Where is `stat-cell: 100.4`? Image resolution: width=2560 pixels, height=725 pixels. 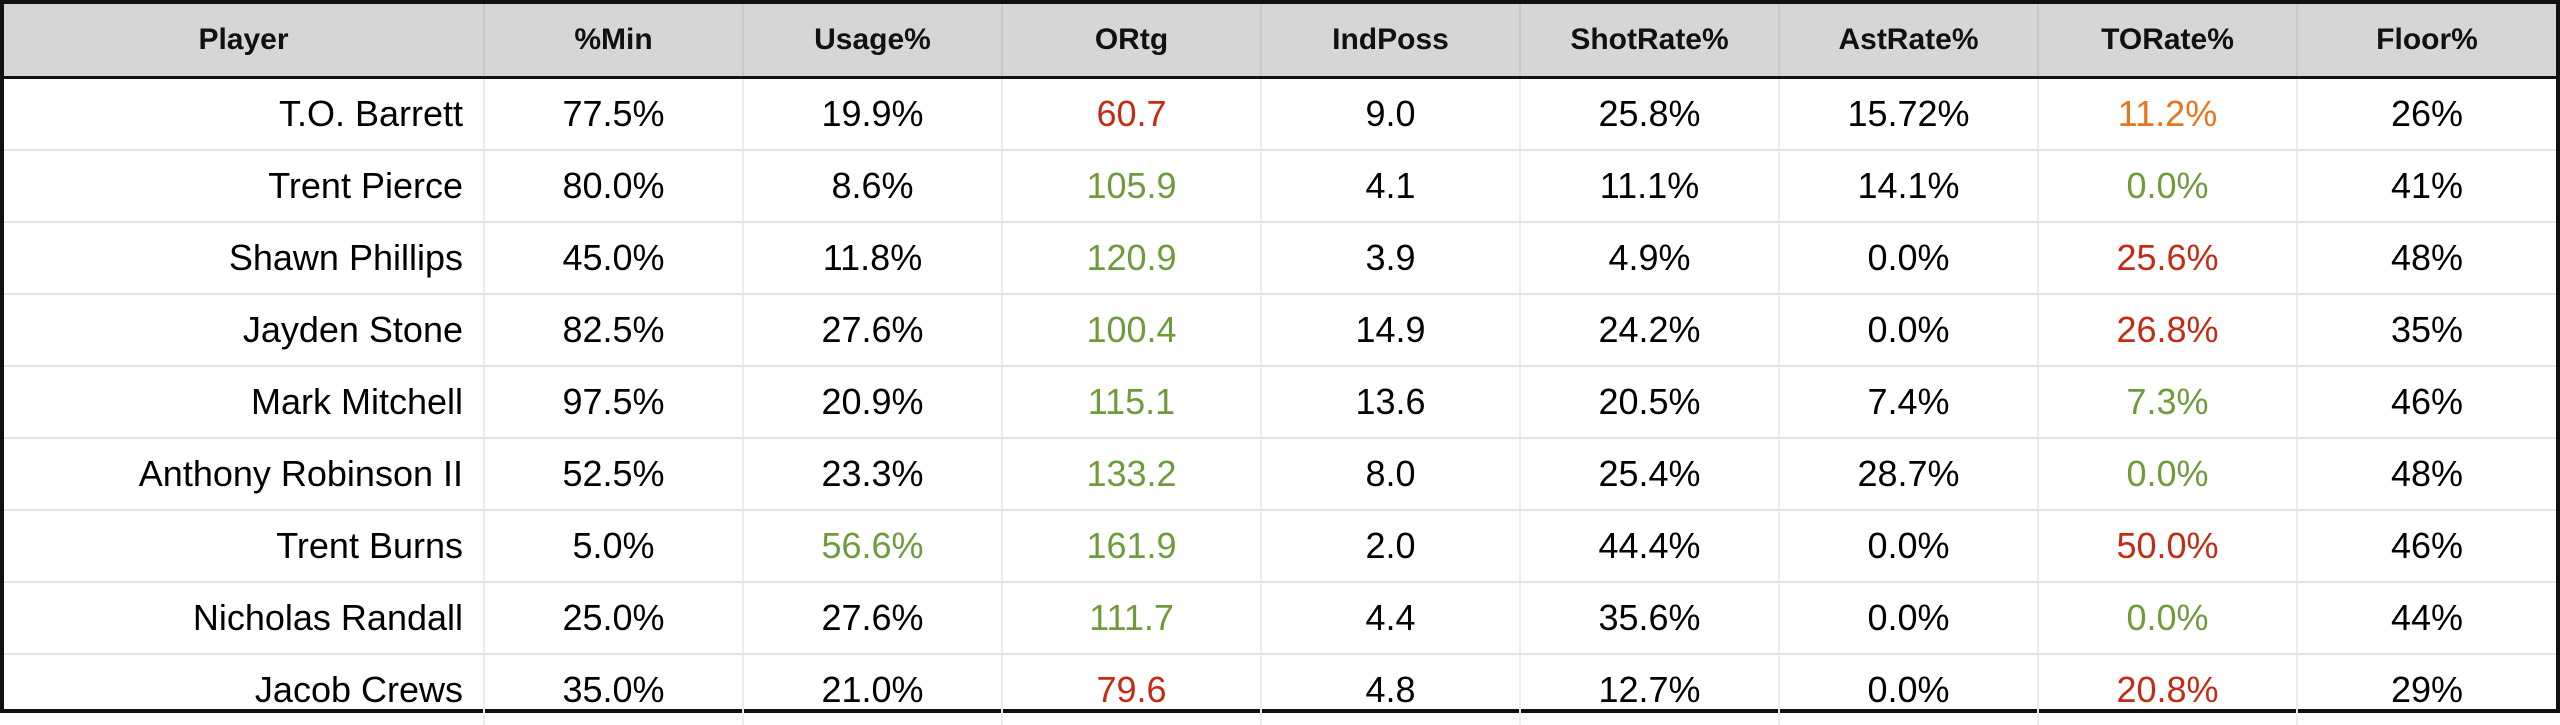
stat-cell: 100.4 is located at coordinates (1131, 330).